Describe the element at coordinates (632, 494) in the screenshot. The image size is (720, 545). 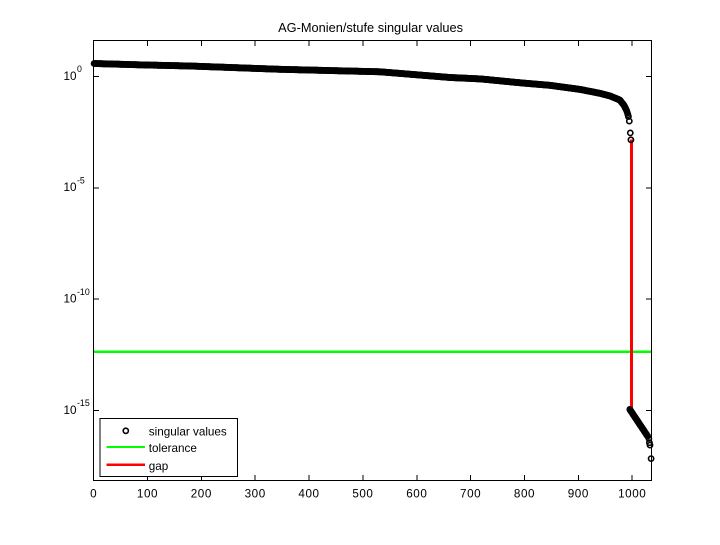
I see `svg-text: 1000` at that location.